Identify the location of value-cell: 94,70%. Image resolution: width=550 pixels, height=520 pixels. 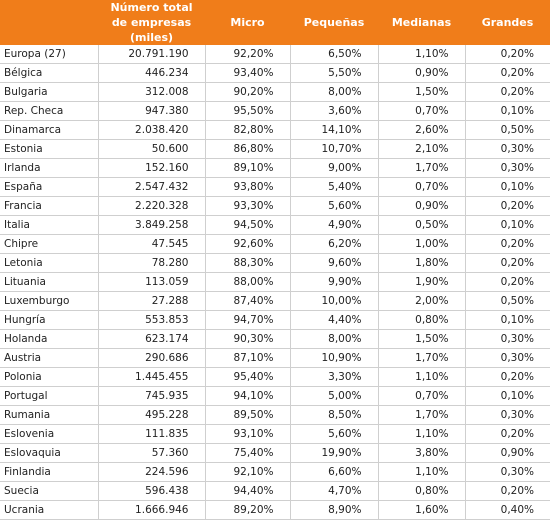
(247, 320).